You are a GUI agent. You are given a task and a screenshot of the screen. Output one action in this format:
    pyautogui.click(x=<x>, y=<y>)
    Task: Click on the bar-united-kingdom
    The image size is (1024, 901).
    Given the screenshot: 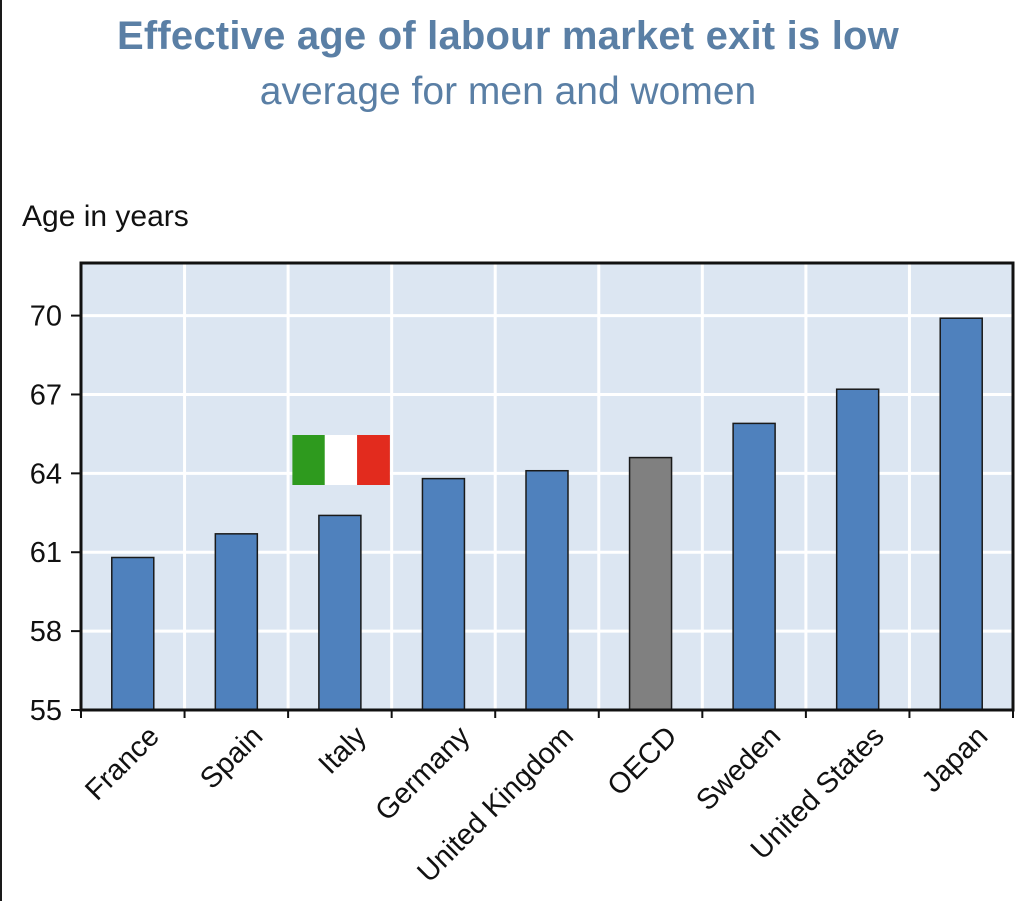 What is the action you would take?
    pyautogui.click(x=547, y=590)
    